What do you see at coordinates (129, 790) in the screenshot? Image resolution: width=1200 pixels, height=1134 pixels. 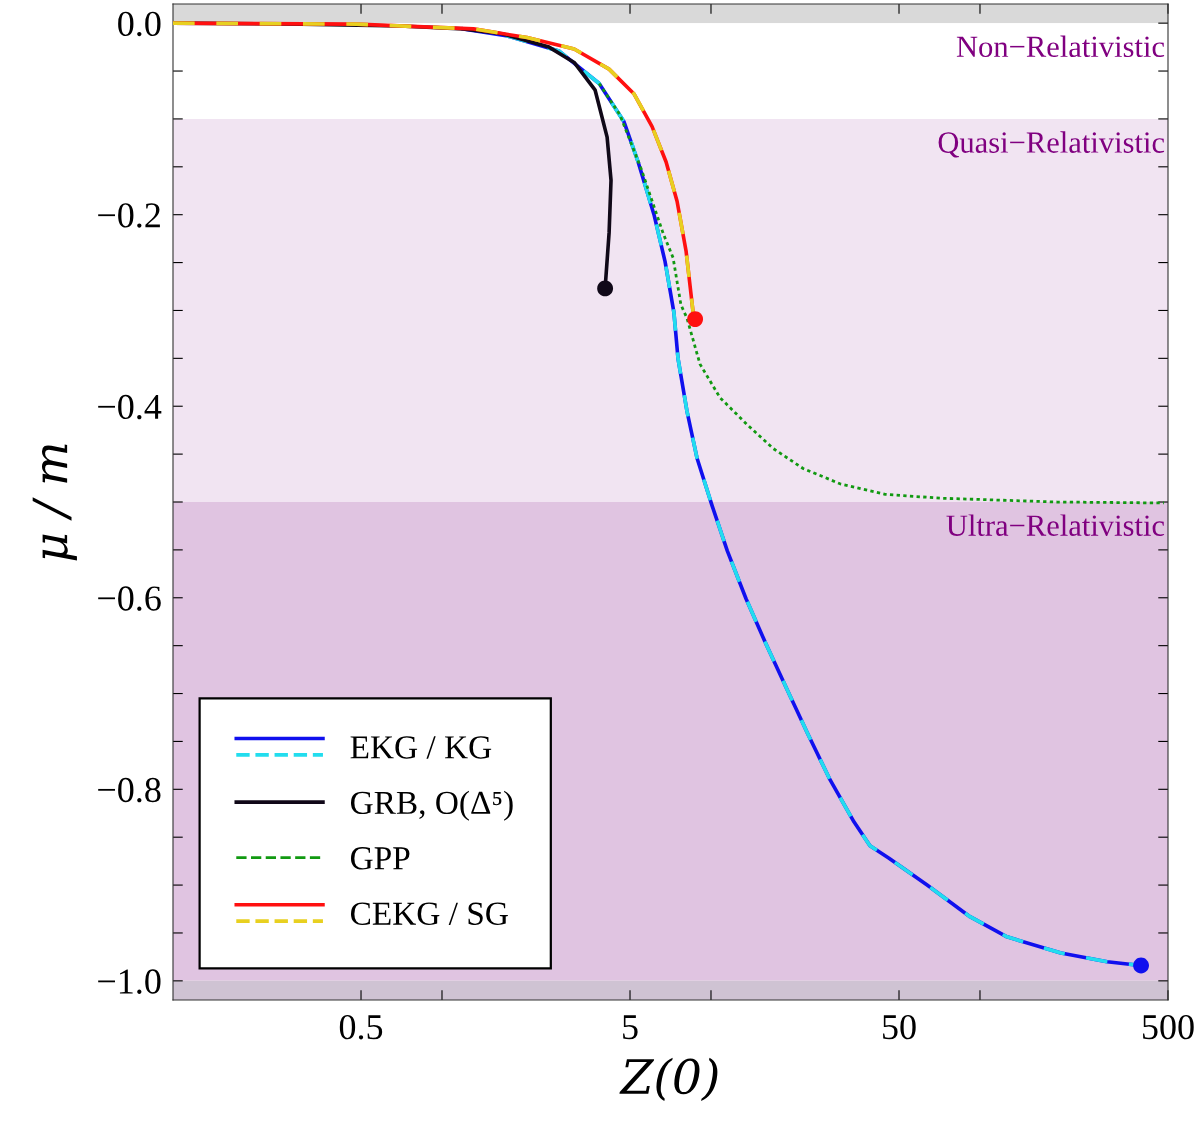 I see `y-tick-label: −0.8` at bounding box center [129, 790].